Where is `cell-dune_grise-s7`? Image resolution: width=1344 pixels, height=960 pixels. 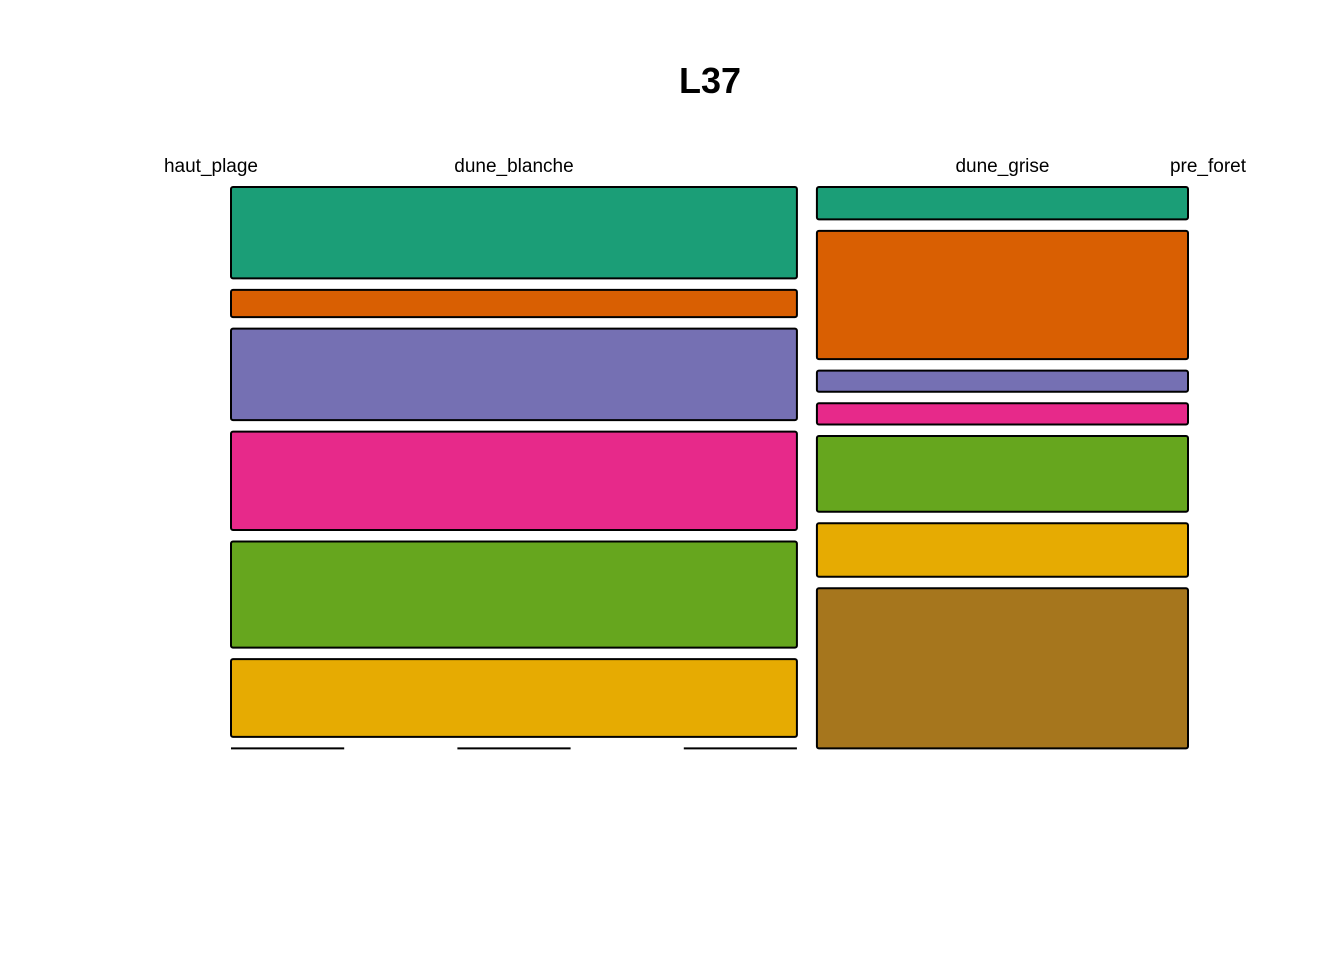
cell-dune_grise-s7 is located at coordinates (1002, 668).